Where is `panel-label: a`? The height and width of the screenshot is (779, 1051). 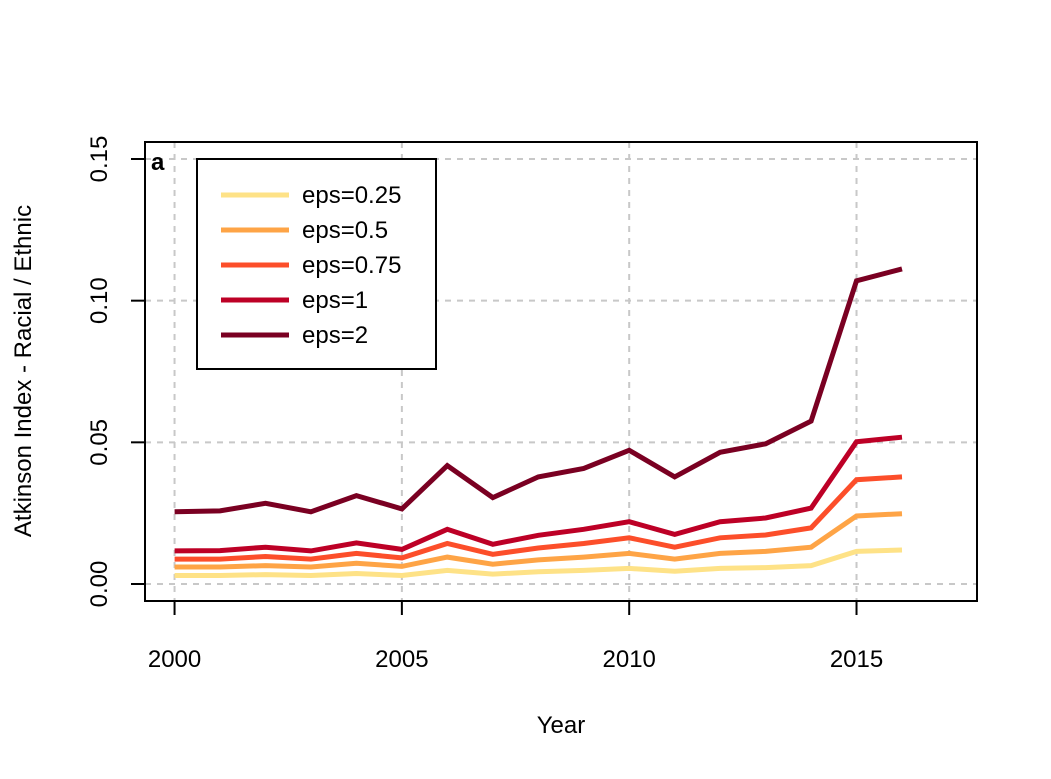 panel-label: a is located at coordinates (158, 162).